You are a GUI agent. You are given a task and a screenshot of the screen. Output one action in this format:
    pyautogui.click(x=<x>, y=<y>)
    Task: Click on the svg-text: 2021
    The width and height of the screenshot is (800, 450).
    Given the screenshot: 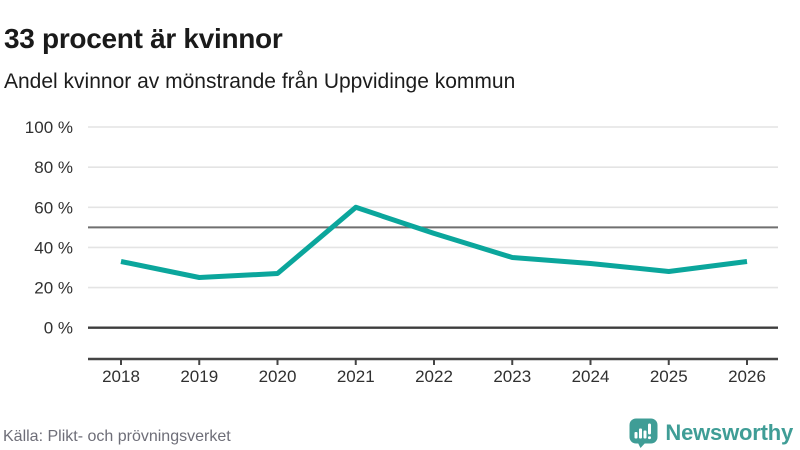 What is the action you would take?
    pyautogui.click(x=356, y=376)
    